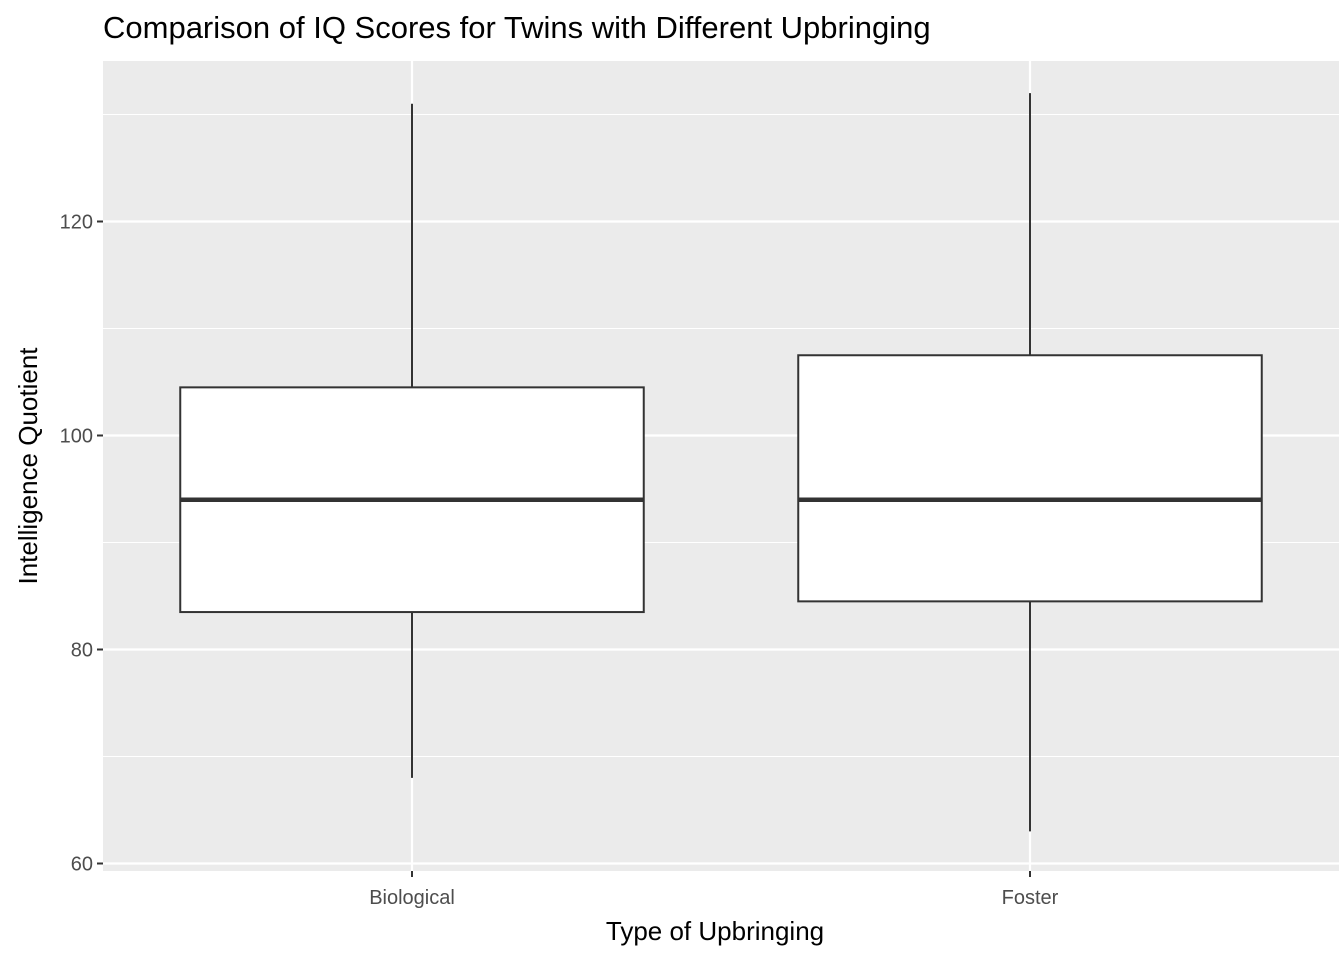 This screenshot has height=960, width=1344. Describe the element at coordinates (715, 931) in the screenshot. I see `x-axis-title: Type of Upbringing` at that location.